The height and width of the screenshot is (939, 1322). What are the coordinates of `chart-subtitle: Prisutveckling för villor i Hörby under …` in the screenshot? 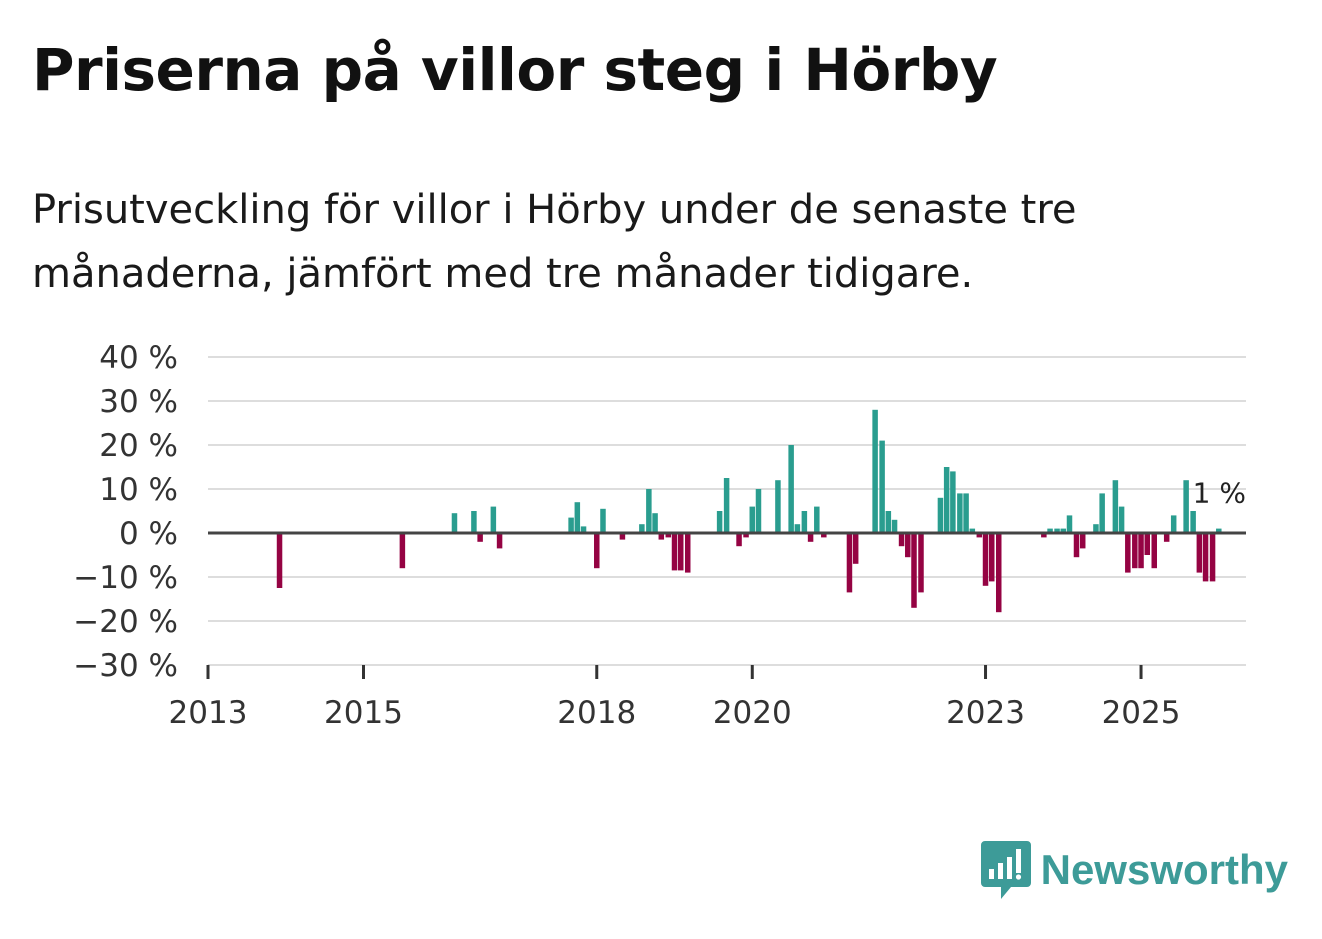 It's located at (554, 242).